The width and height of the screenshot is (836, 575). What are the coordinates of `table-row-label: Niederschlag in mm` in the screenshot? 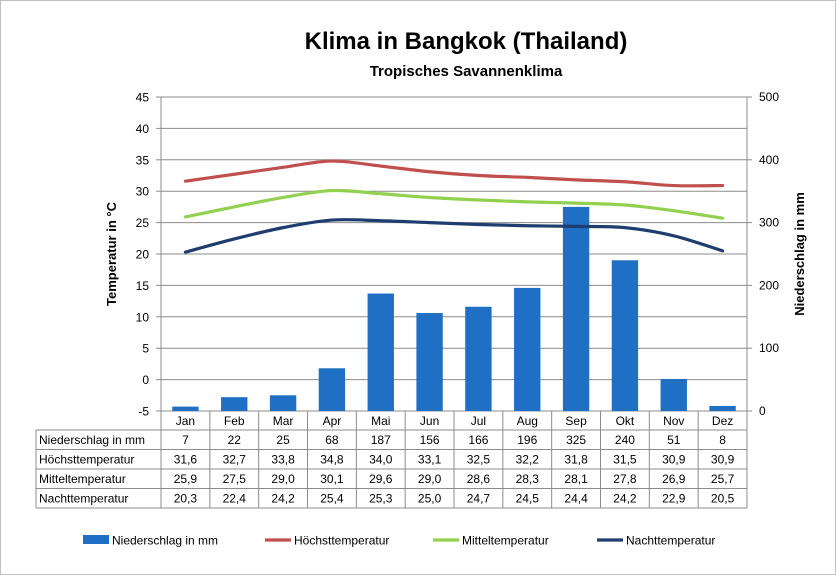 It's located at (92, 440).